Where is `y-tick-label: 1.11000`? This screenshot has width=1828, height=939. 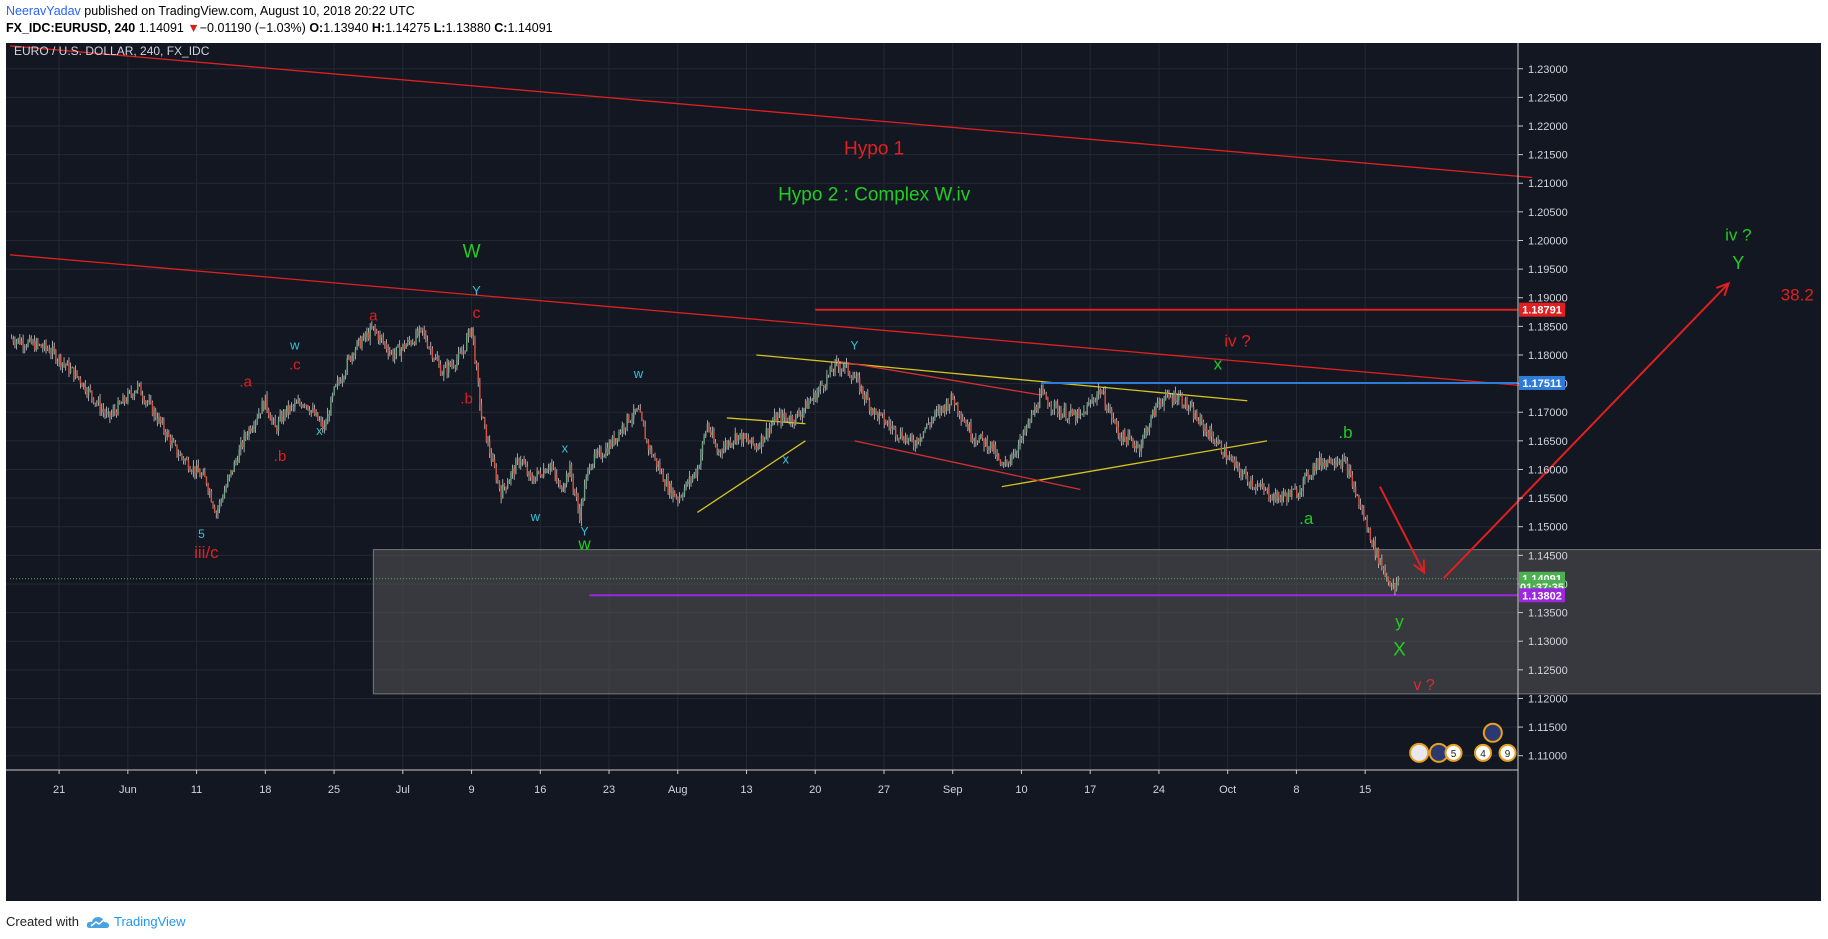 y-tick-label: 1.11000 is located at coordinates (1547, 757).